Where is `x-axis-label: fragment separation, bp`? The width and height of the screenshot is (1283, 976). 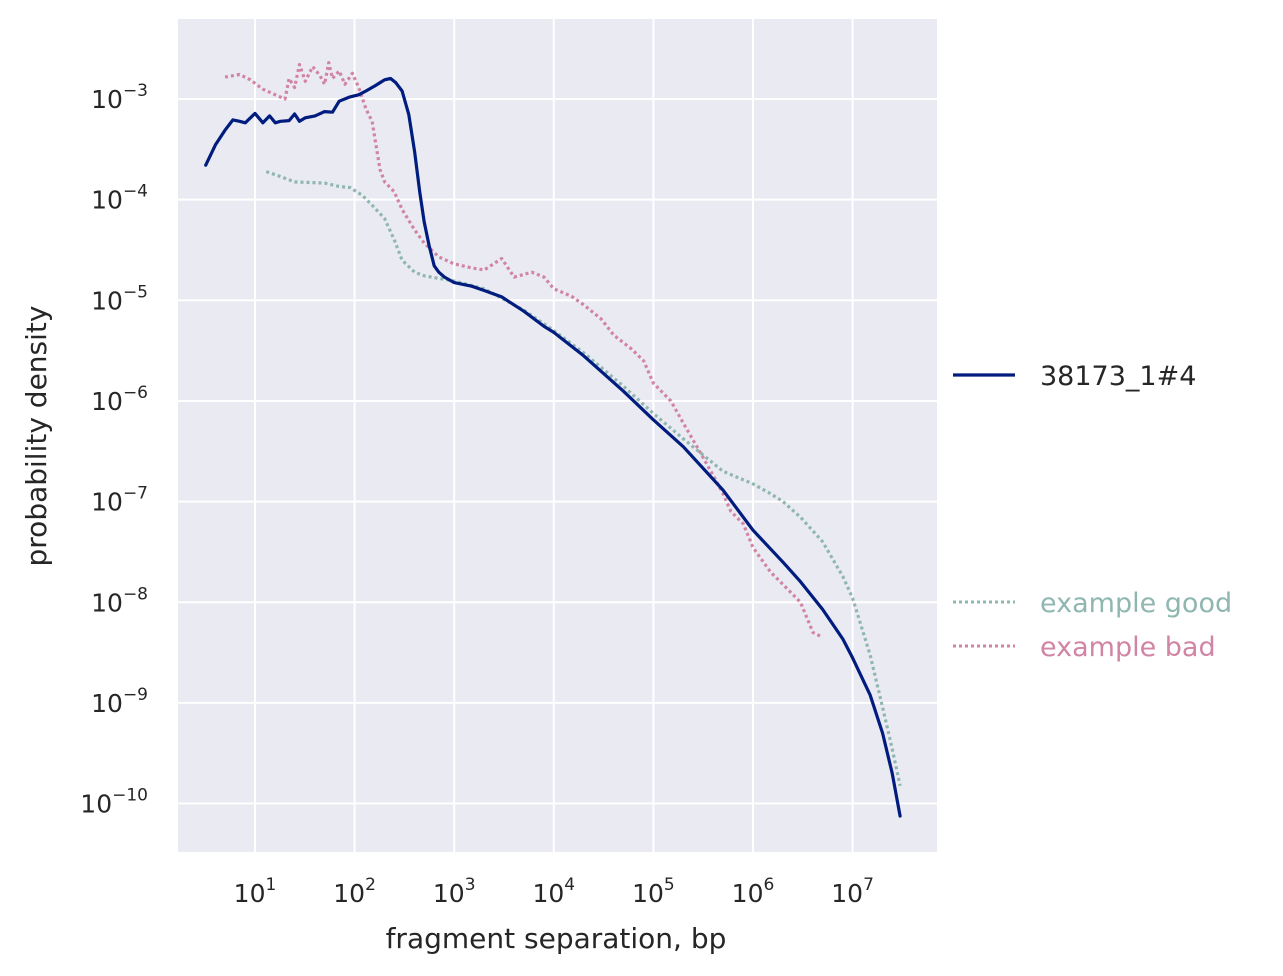
x-axis-label: fragment separation, bp is located at coordinates (556, 938).